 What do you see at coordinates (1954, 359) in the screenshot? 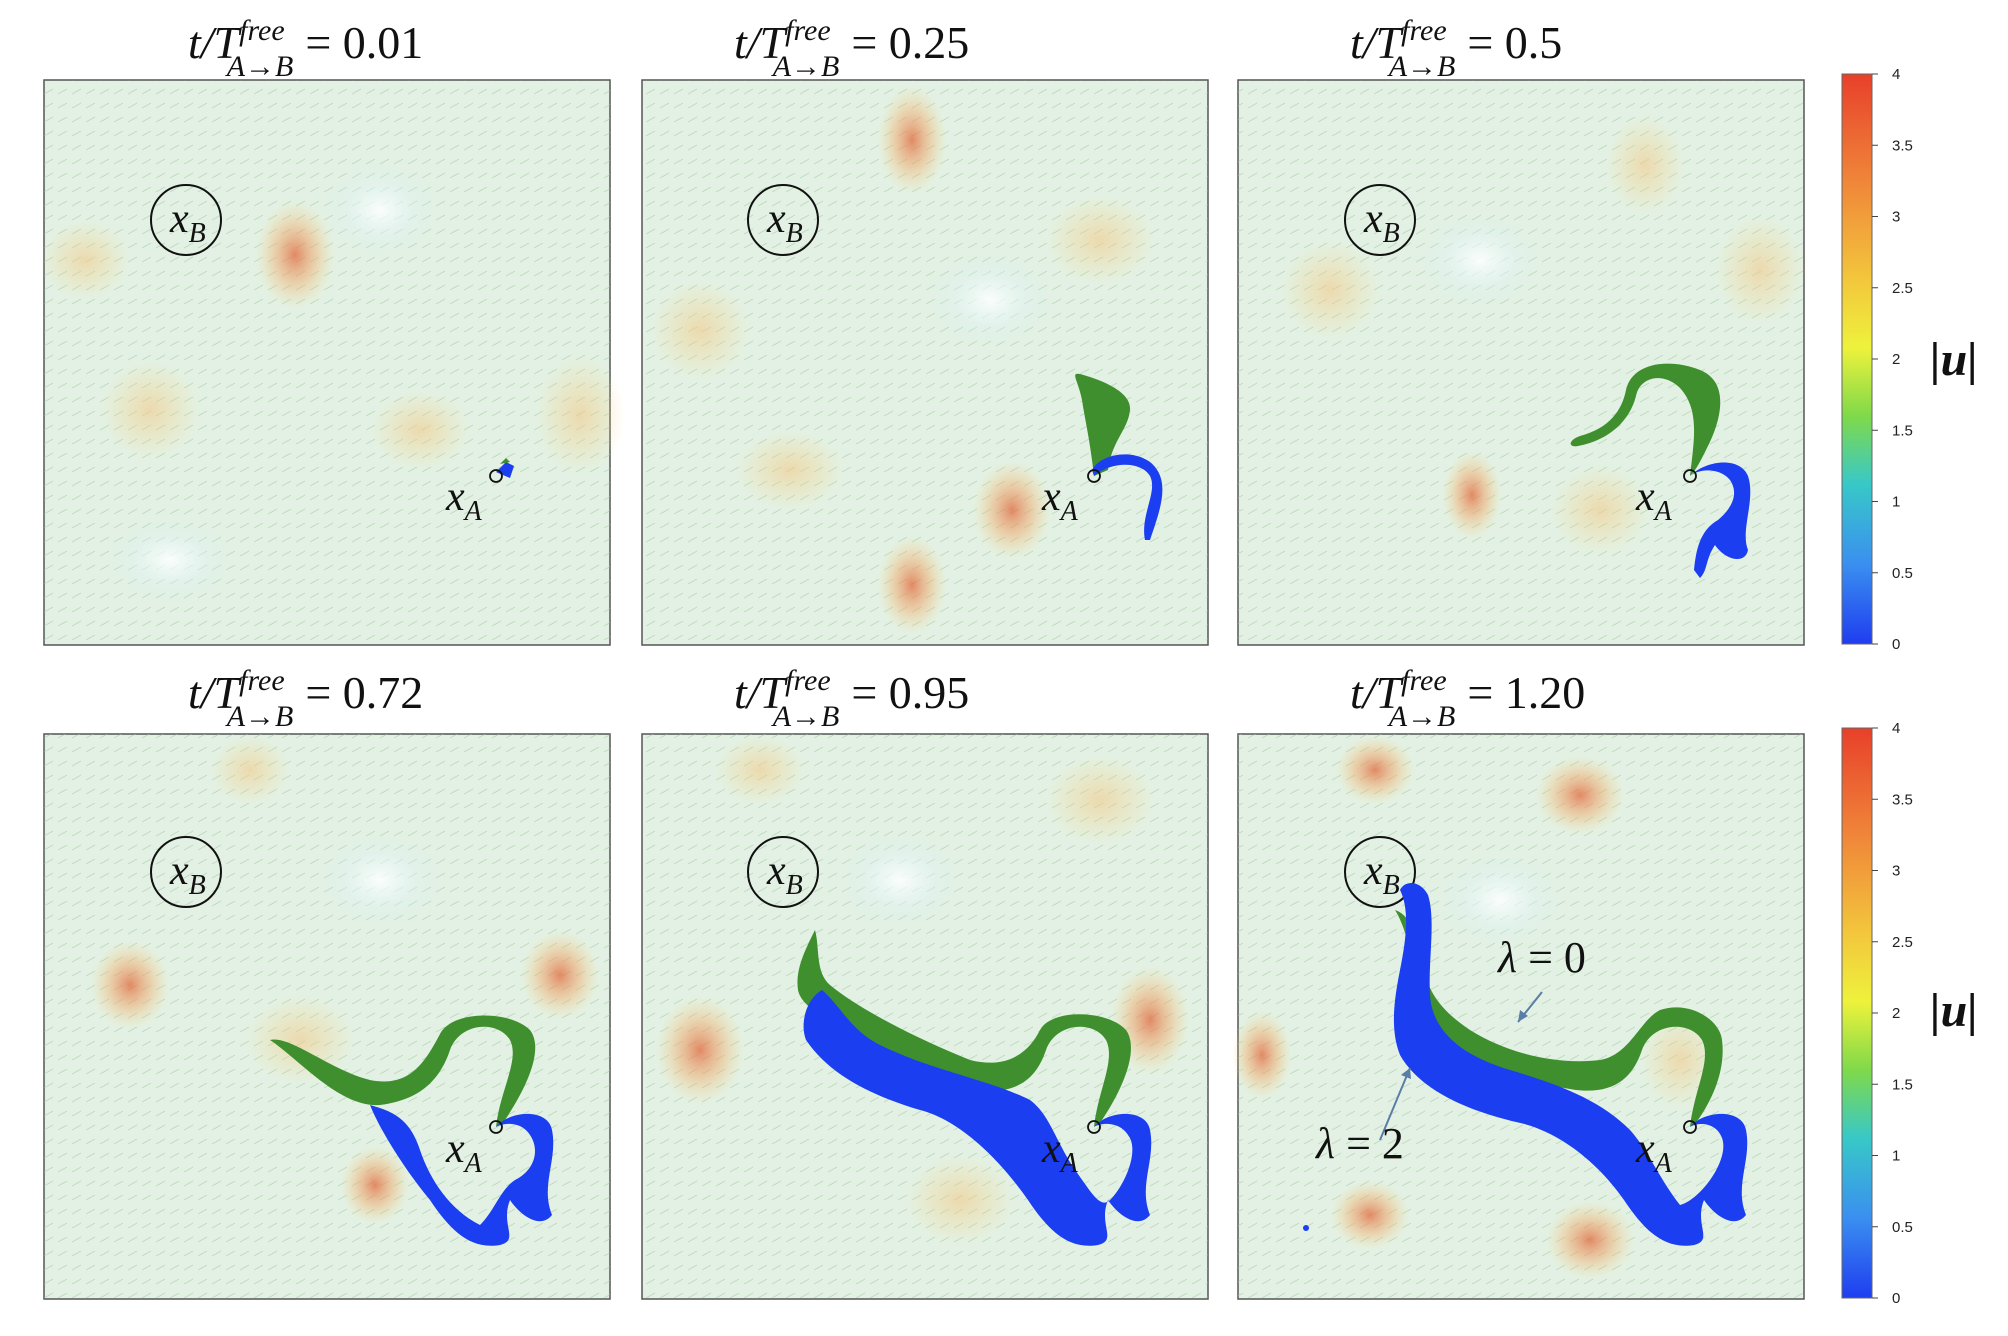
I see `colorbar-top-label: |u|` at bounding box center [1954, 359].